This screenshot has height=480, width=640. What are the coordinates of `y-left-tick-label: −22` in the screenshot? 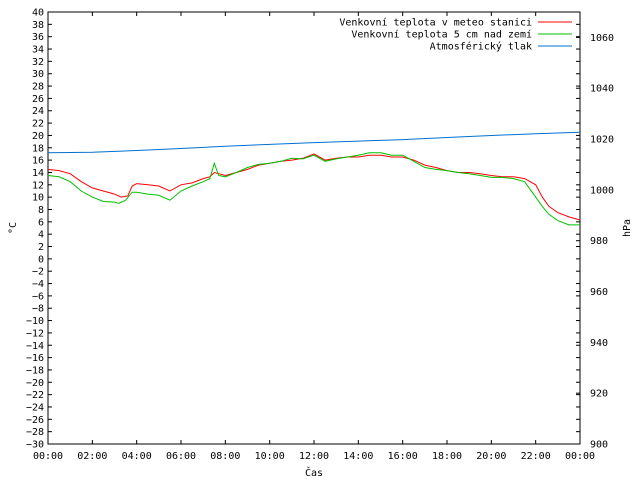 It's located at (35, 395).